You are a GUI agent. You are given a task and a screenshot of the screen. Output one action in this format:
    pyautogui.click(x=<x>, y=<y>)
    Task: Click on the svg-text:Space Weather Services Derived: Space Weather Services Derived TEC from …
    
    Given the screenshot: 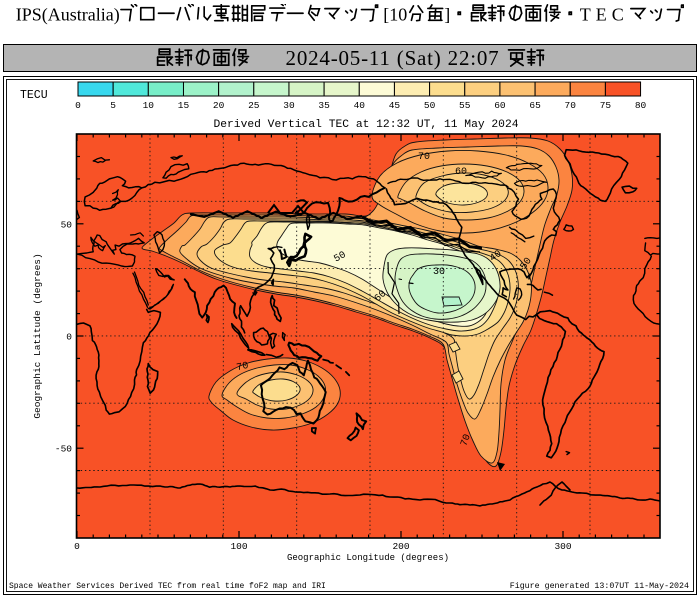 What is the action you would take?
    pyautogui.click(x=167, y=586)
    